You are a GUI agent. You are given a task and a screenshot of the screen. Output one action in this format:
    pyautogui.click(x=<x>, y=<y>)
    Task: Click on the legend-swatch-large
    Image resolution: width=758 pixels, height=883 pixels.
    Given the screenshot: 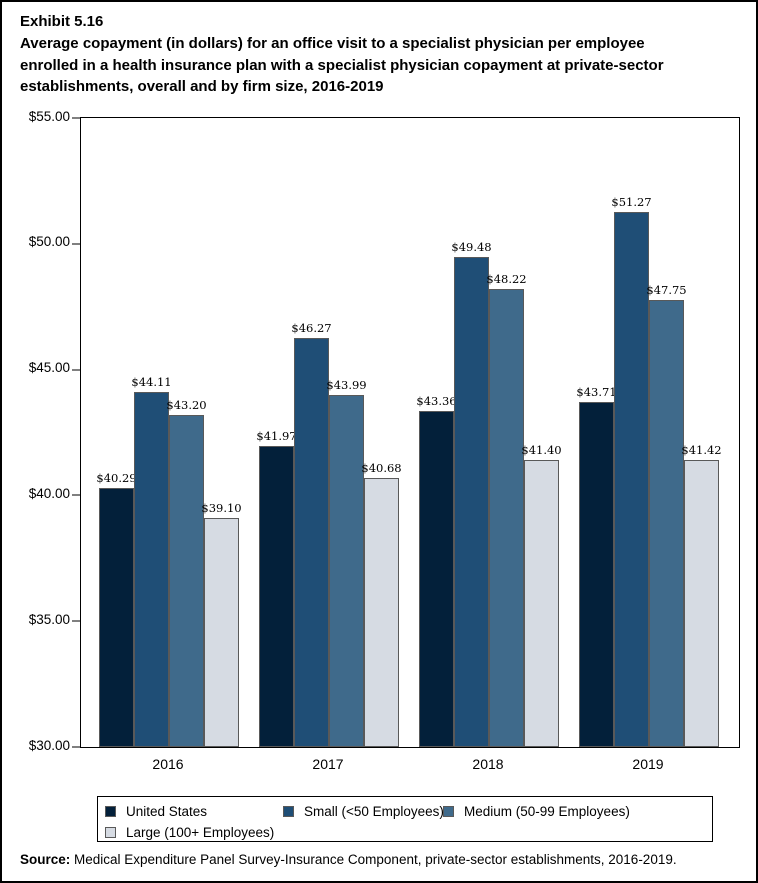 What is the action you would take?
    pyautogui.click(x=110, y=832)
    